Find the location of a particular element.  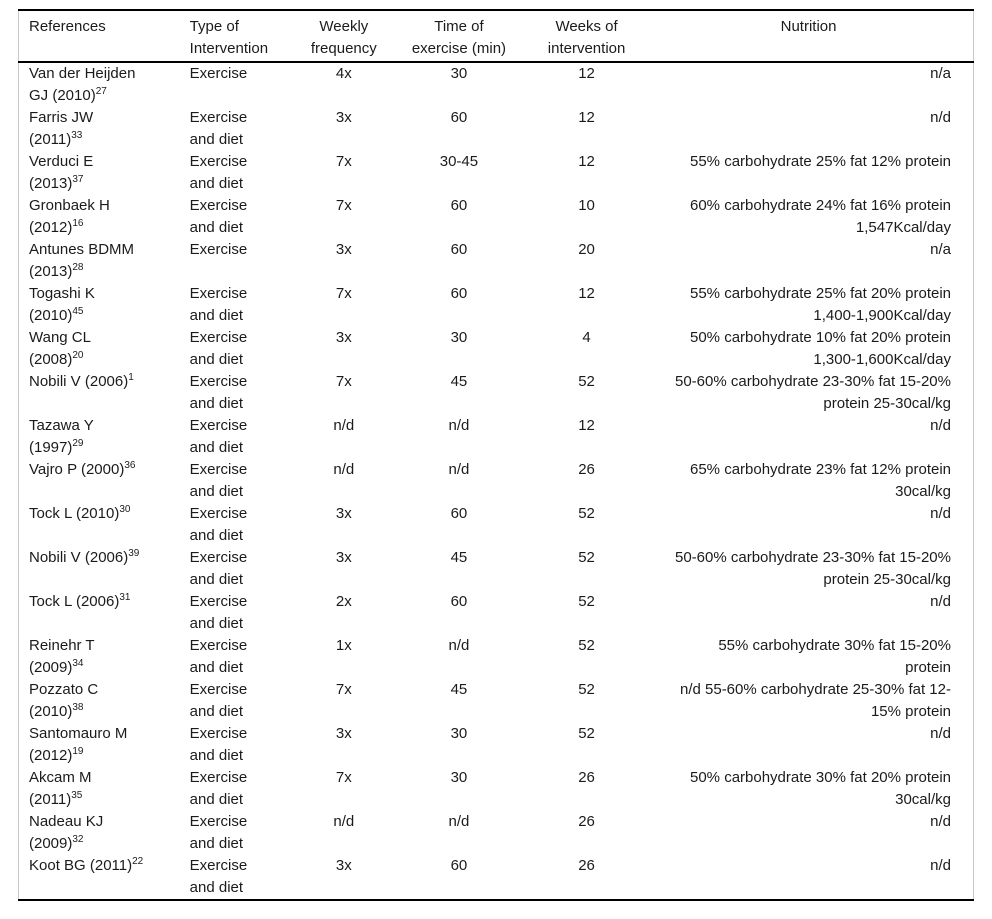

citation-superscript: 39 is located at coordinates (134, 553).